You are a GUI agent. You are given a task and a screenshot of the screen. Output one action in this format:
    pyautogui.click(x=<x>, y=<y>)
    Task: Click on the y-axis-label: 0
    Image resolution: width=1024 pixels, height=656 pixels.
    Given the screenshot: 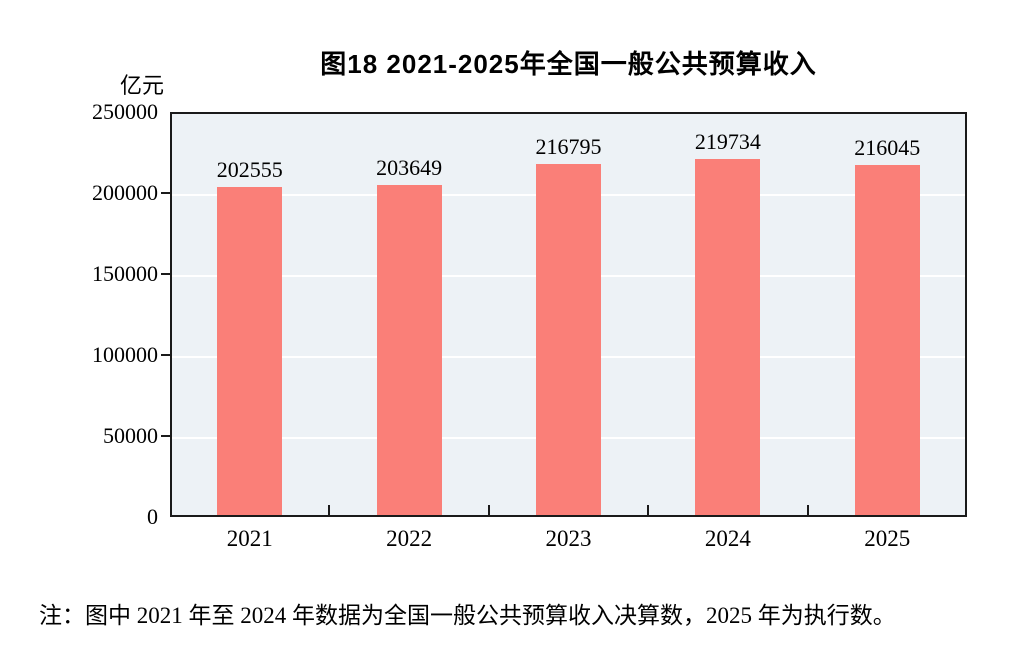 What is the action you would take?
    pyautogui.click(x=152, y=516)
    